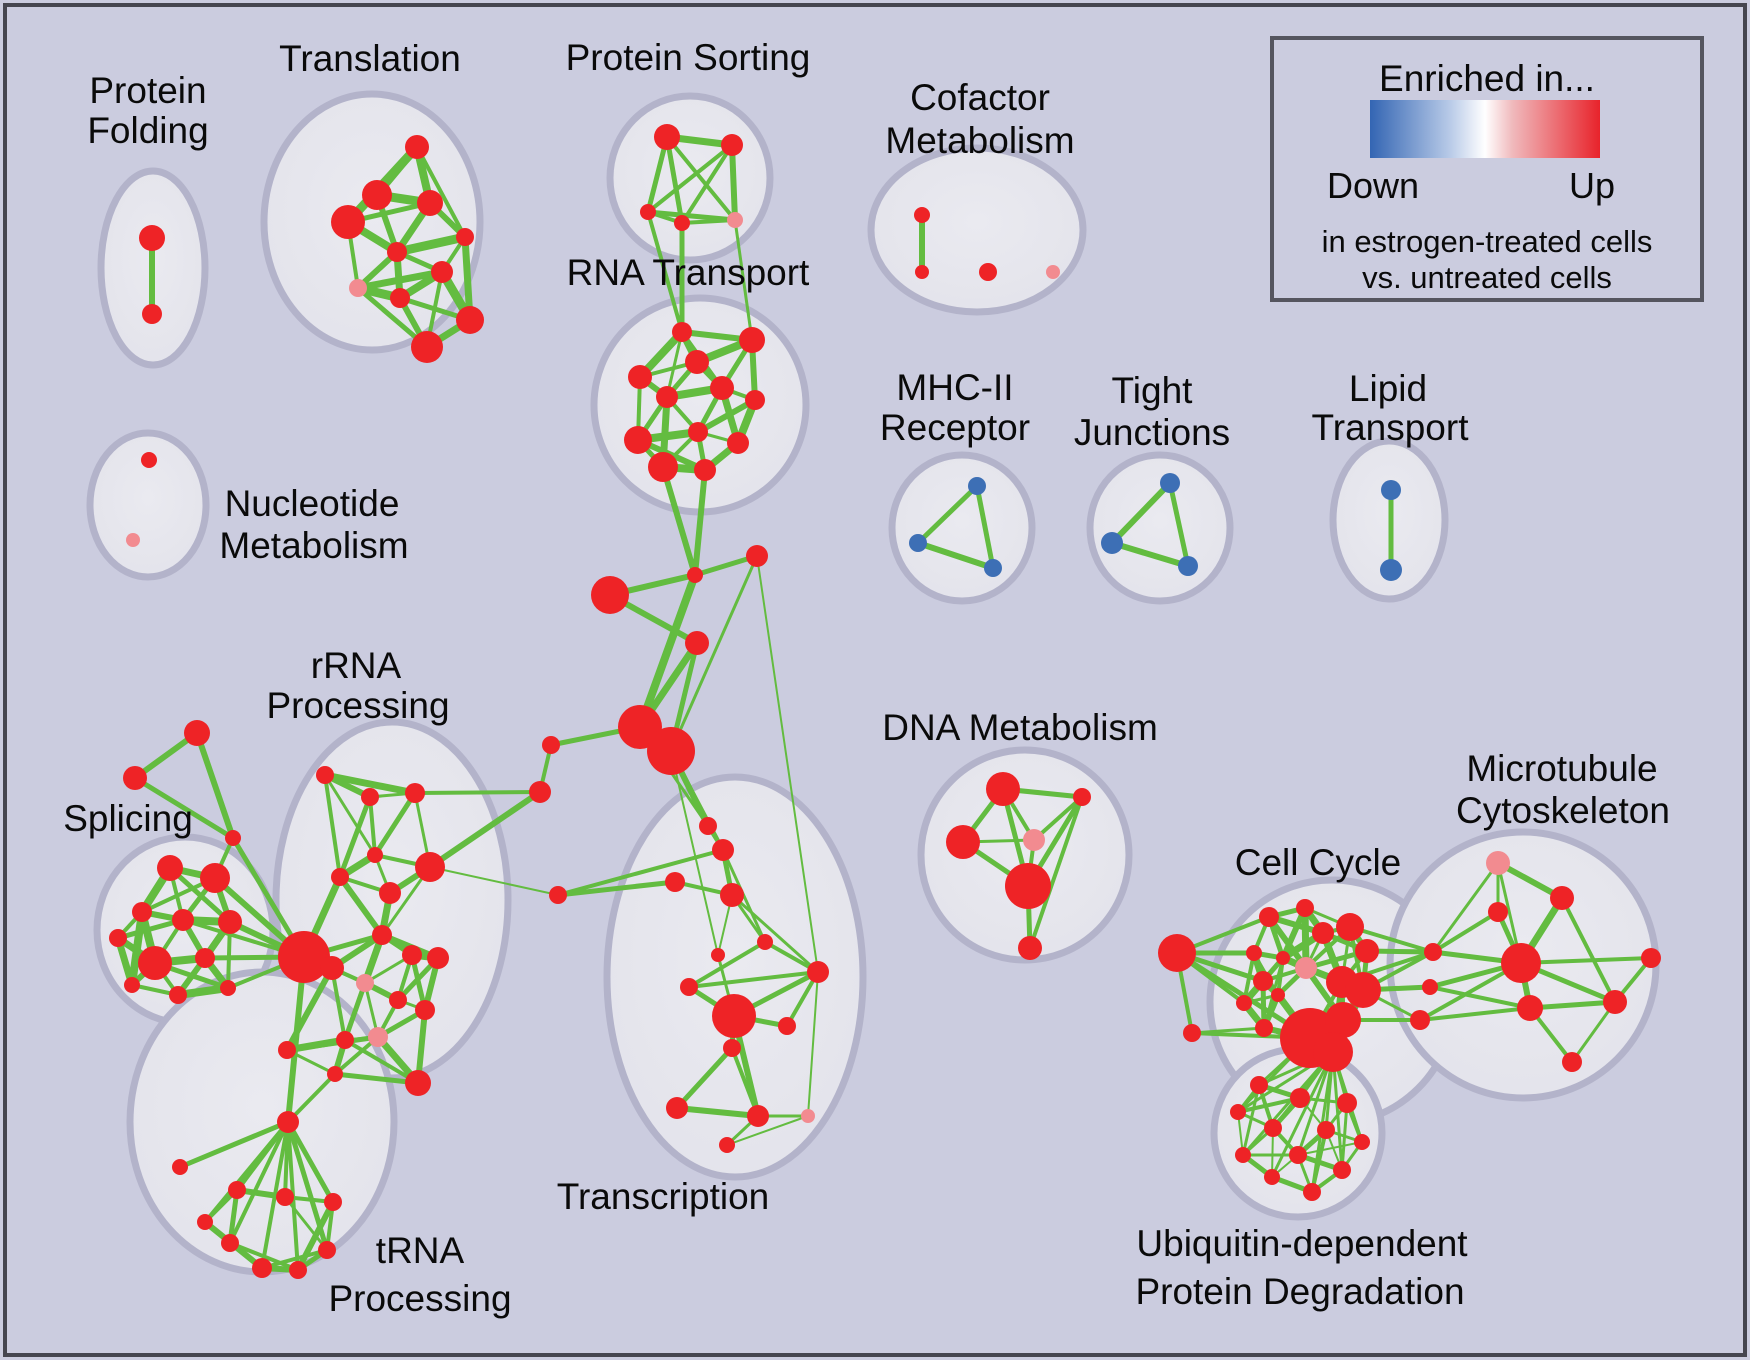 The image size is (1750, 1360). Describe the element at coordinates (738, 443) in the screenshot. I see `node-rt10` at that location.